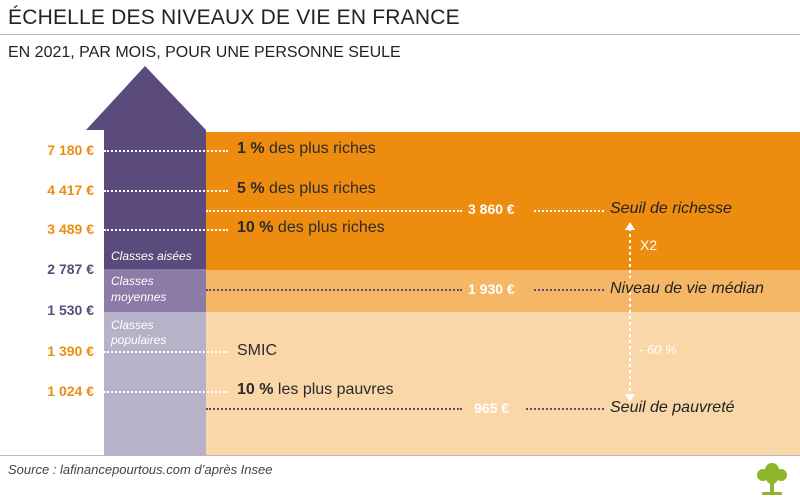 Image resolution: width=800 pixels, height=499 pixels. Describe the element at coordinates (155, 199) in the screenshot. I see `arrow-segment-aisees` at that location.